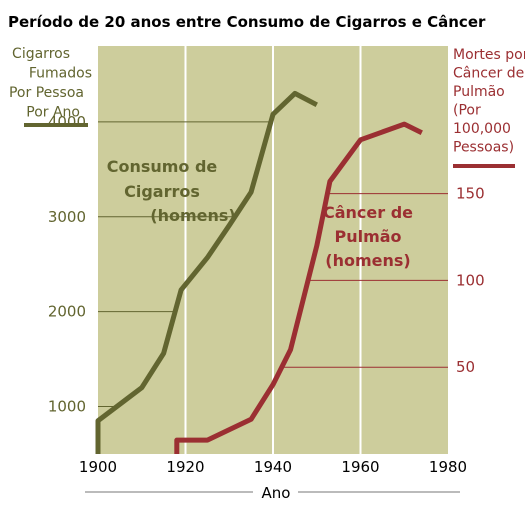 This screenshot has height=512, width=525. What do you see at coordinates (50, 83) in the screenshot?
I see `left-axis-label: Cigarros Fumados Por Pessoa Por Ano` at bounding box center [50, 83].